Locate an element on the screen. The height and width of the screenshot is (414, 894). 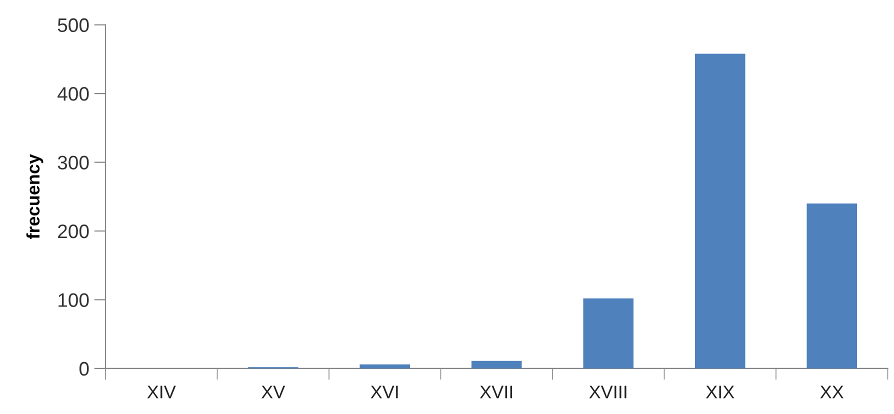
y-tick-label: 500 is located at coordinates (73, 25).